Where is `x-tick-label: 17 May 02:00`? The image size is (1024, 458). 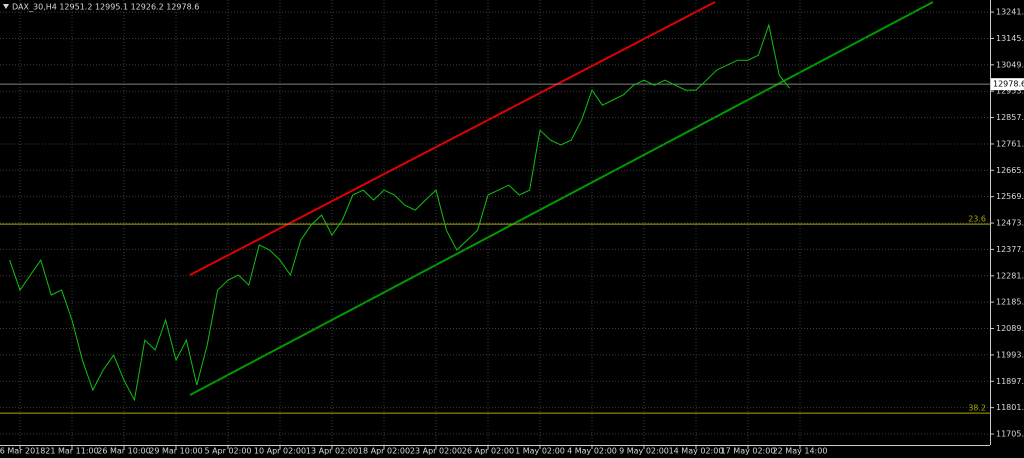 x-tick-label: 17 May 02:00 is located at coordinates (748, 451).